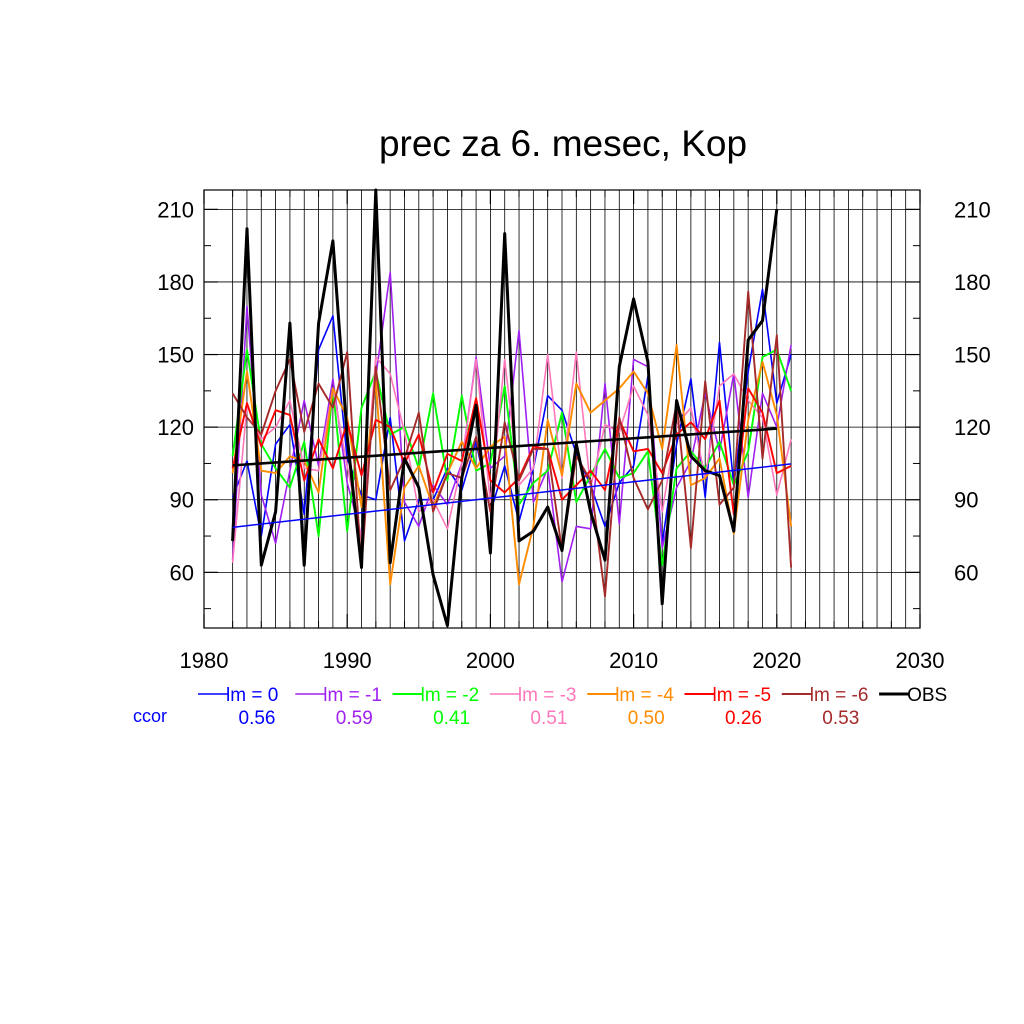 This screenshot has height=1024, width=1024. What do you see at coordinates (204, 660) in the screenshot?
I see `x-tick-label: 1980` at bounding box center [204, 660].